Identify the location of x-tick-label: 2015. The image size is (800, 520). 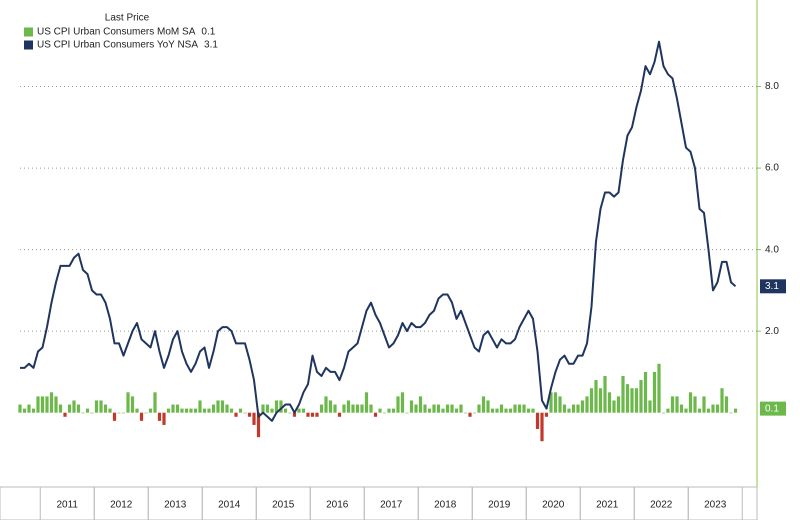
(283, 505).